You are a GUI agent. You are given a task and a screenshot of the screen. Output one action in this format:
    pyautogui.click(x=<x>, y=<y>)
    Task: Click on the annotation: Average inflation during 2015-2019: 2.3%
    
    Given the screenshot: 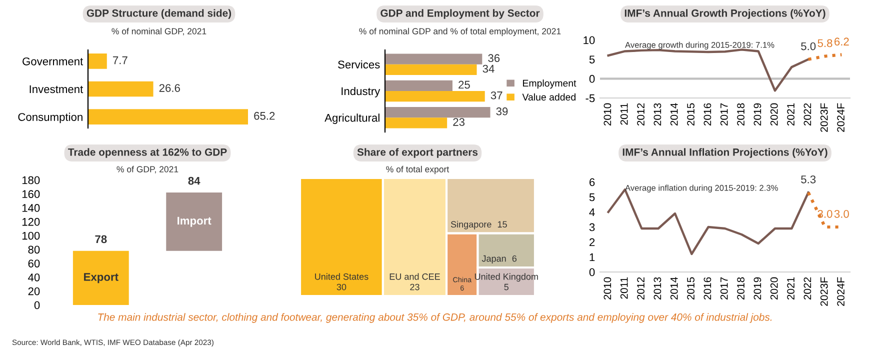 What is the action you would take?
    pyautogui.click(x=701, y=188)
    